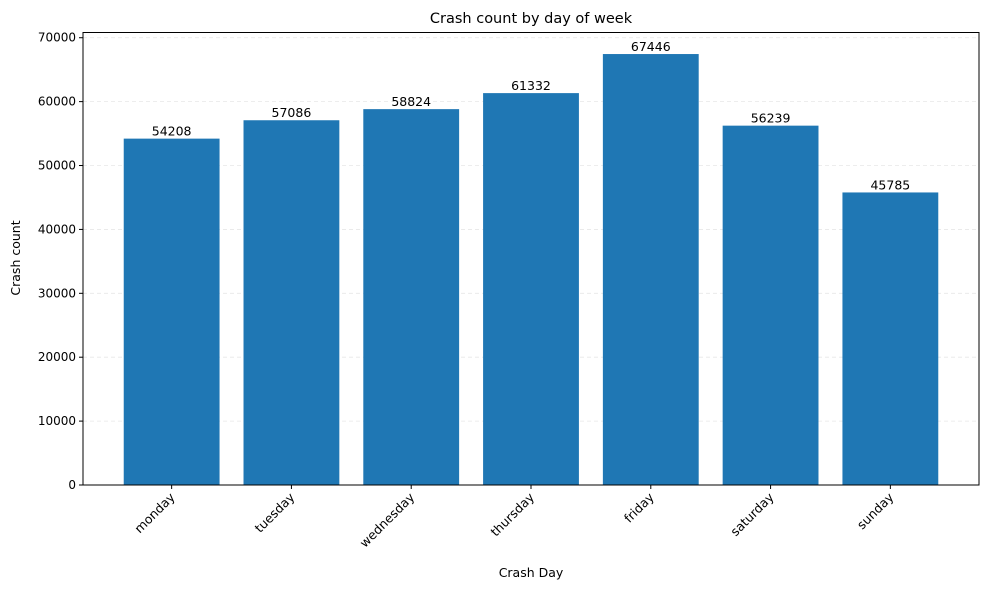 The height and width of the screenshot is (590, 989). I want to click on x-tick-label: monday, so click(154, 512).